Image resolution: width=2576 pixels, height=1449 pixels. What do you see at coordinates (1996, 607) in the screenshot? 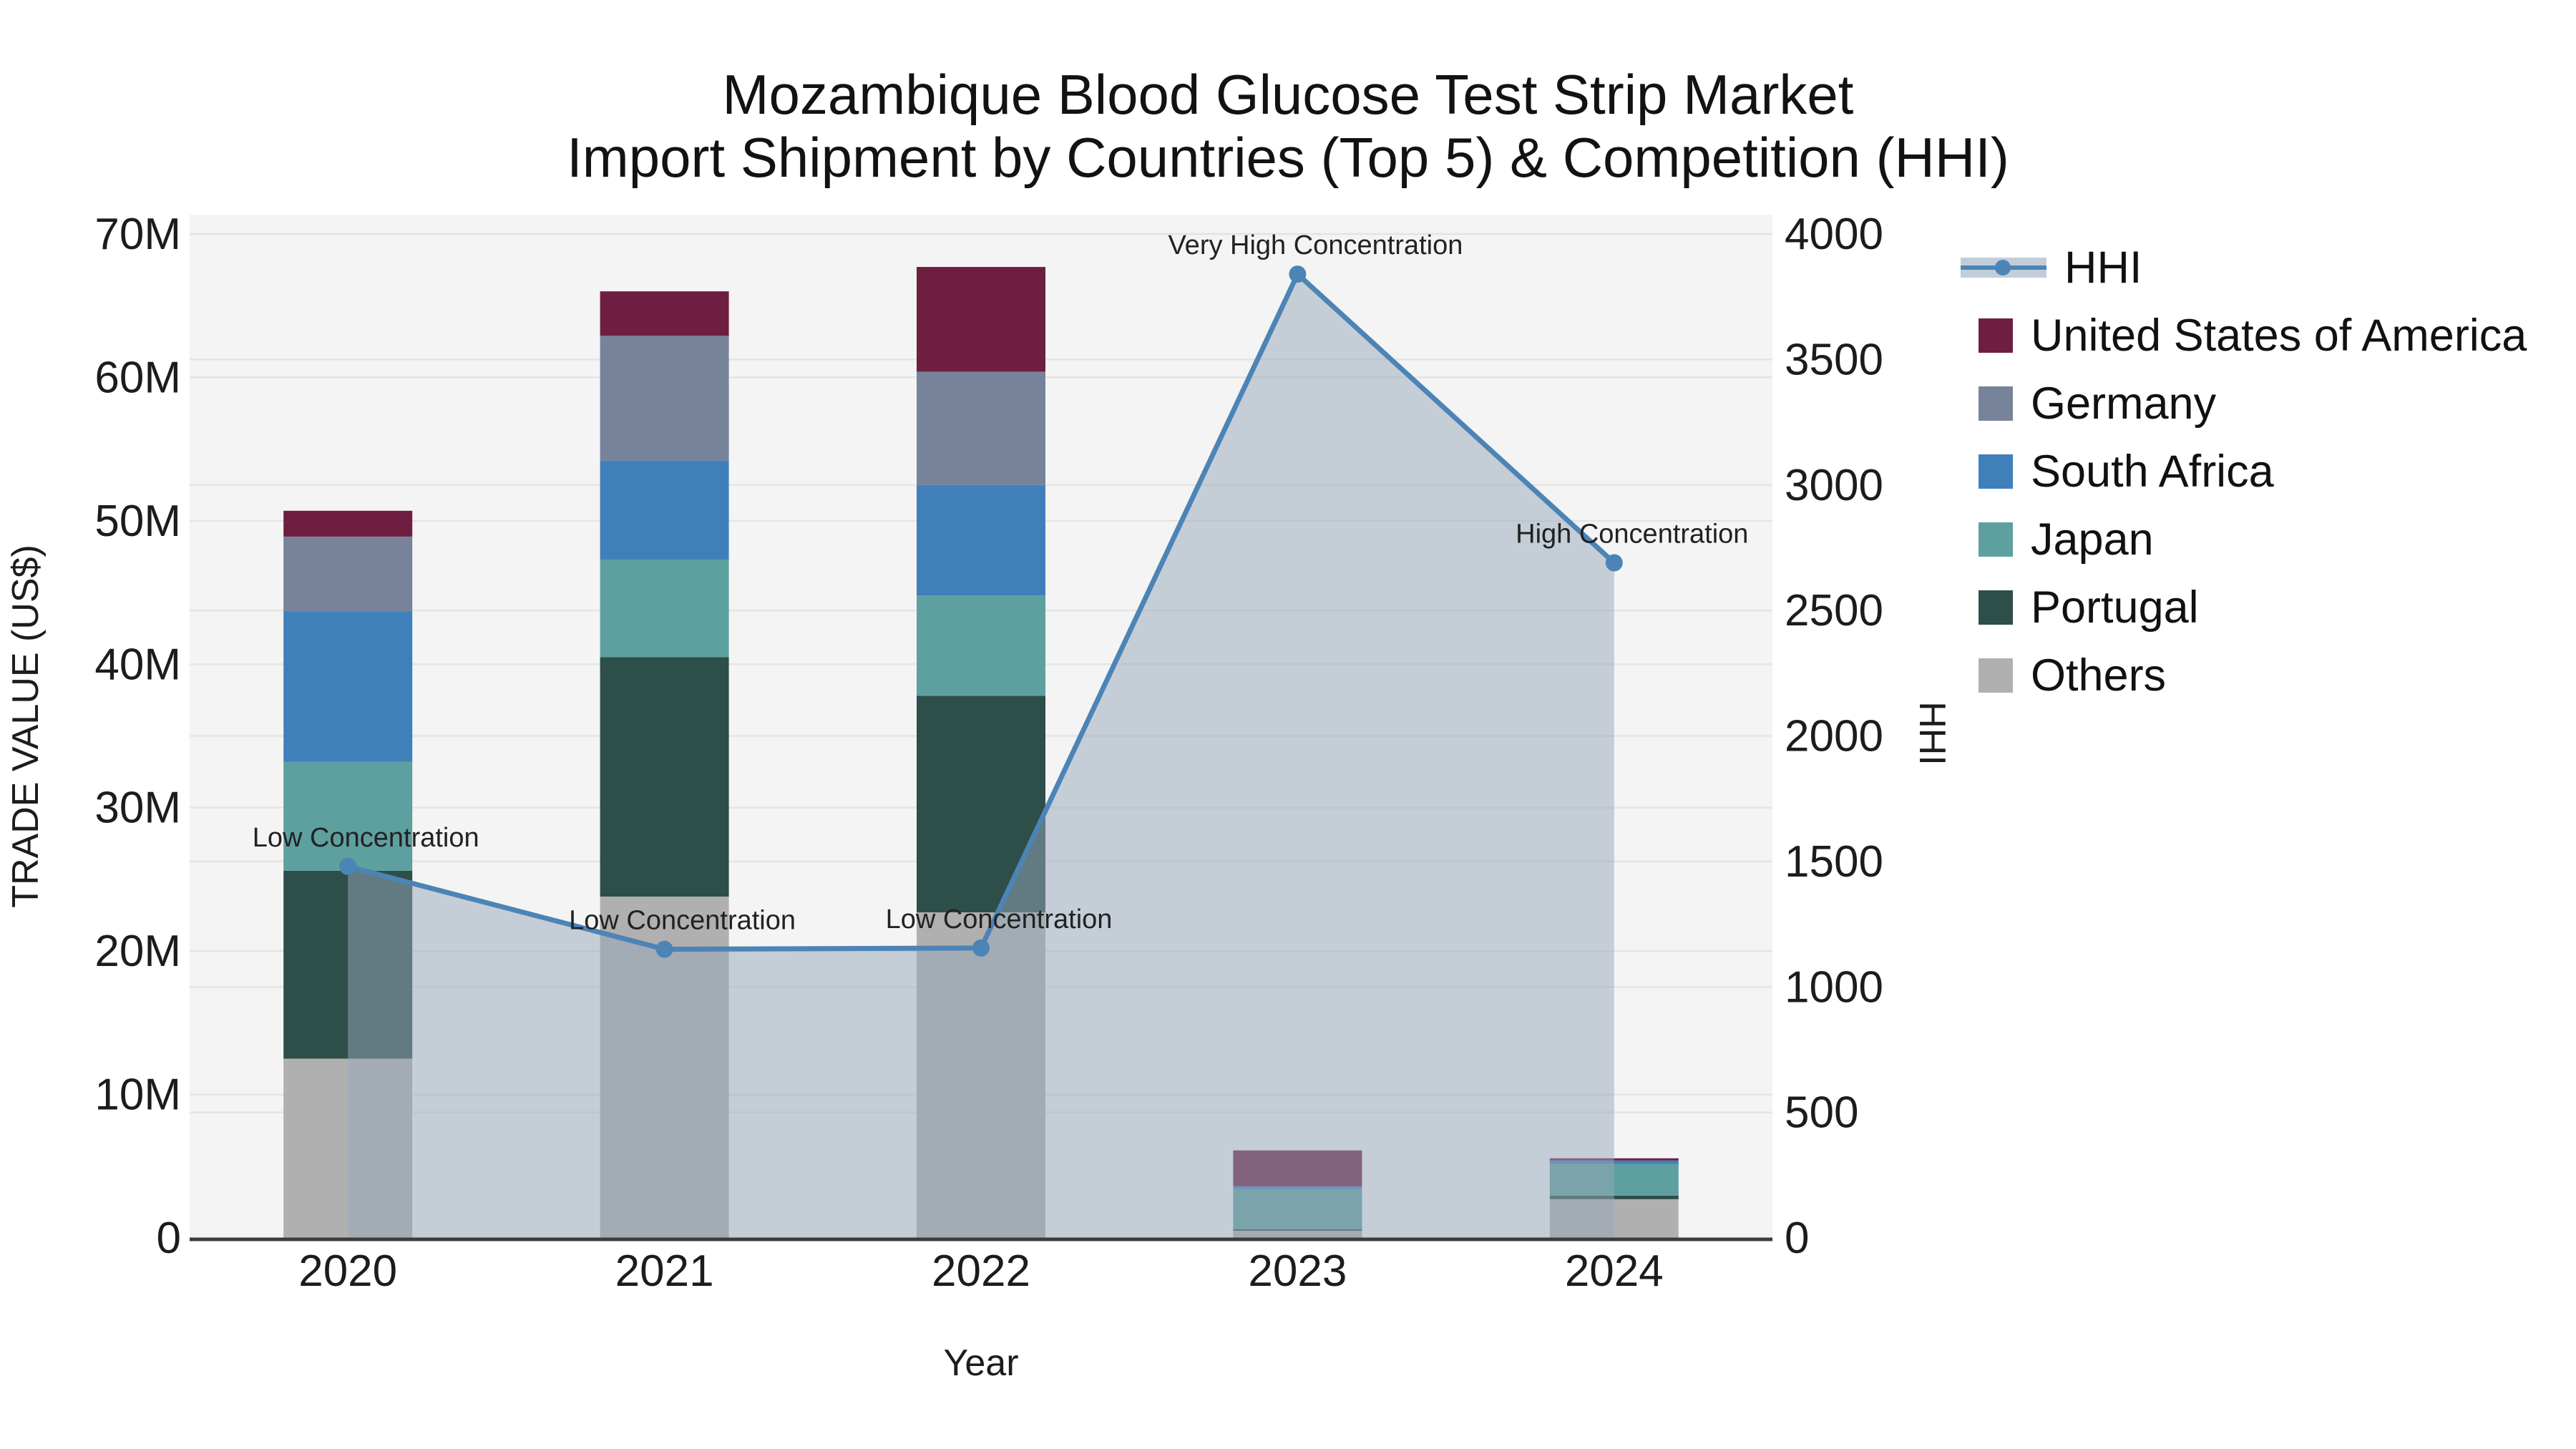
I see `legend-swatch-portugal` at bounding box center [1996, 607].